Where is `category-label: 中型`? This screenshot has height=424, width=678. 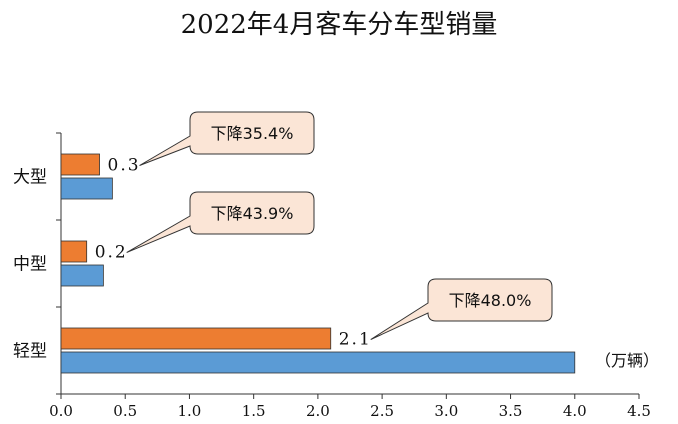 category-label: 中型 is located at coordinates (30, 265).